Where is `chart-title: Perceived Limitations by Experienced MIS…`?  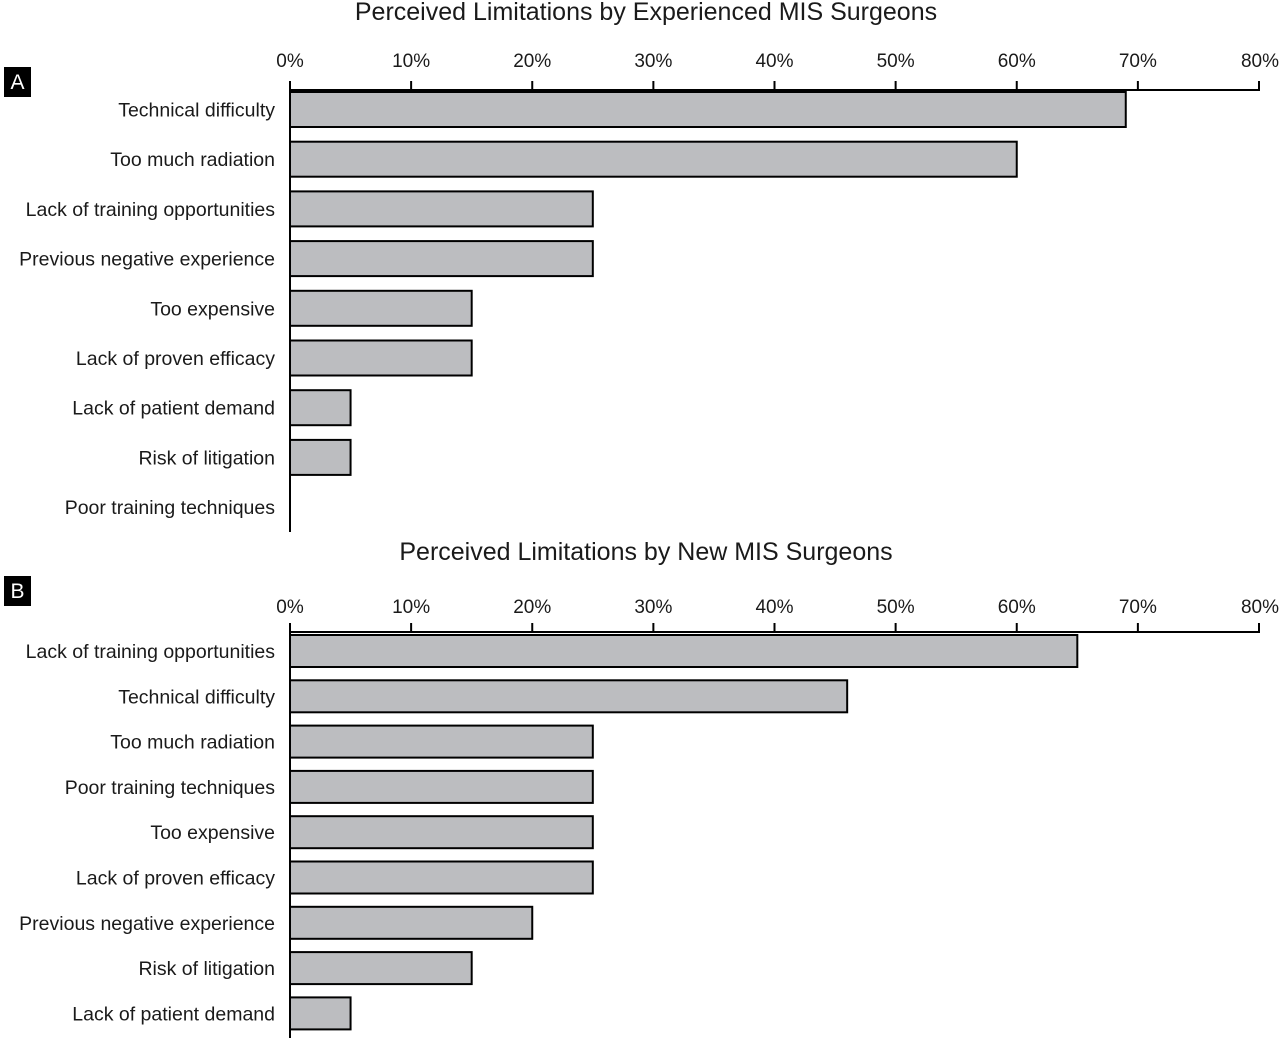 chart-title: Perceived Limitations by Experienced MIS… is located at coordinates (646, 13).